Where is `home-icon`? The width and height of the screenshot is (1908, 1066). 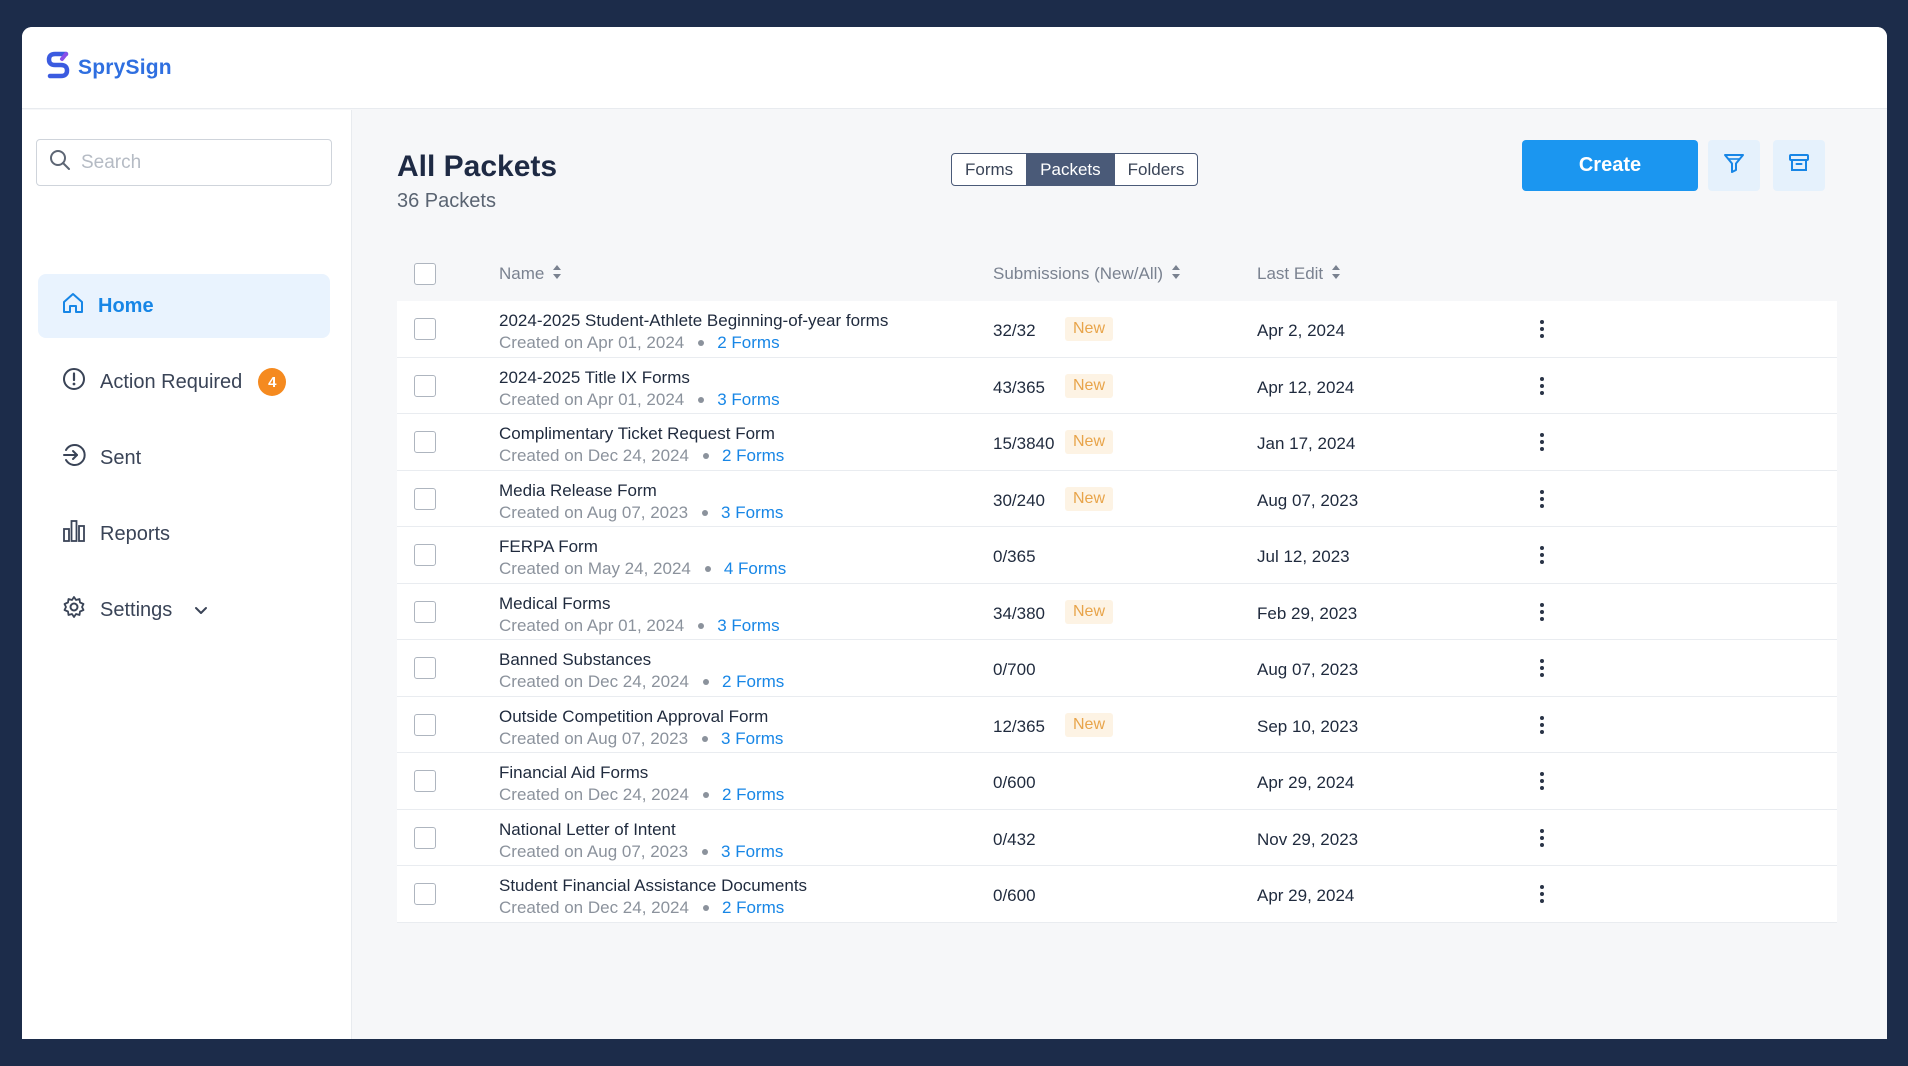 home-icon is located at coordinates (73, 306).